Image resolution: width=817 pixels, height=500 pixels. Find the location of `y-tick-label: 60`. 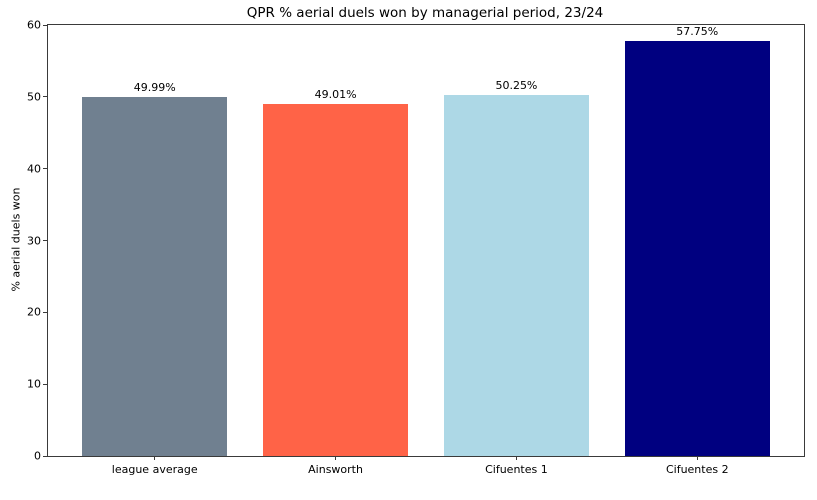

y-tick-label: 60 is located at coordinates (34, 25).